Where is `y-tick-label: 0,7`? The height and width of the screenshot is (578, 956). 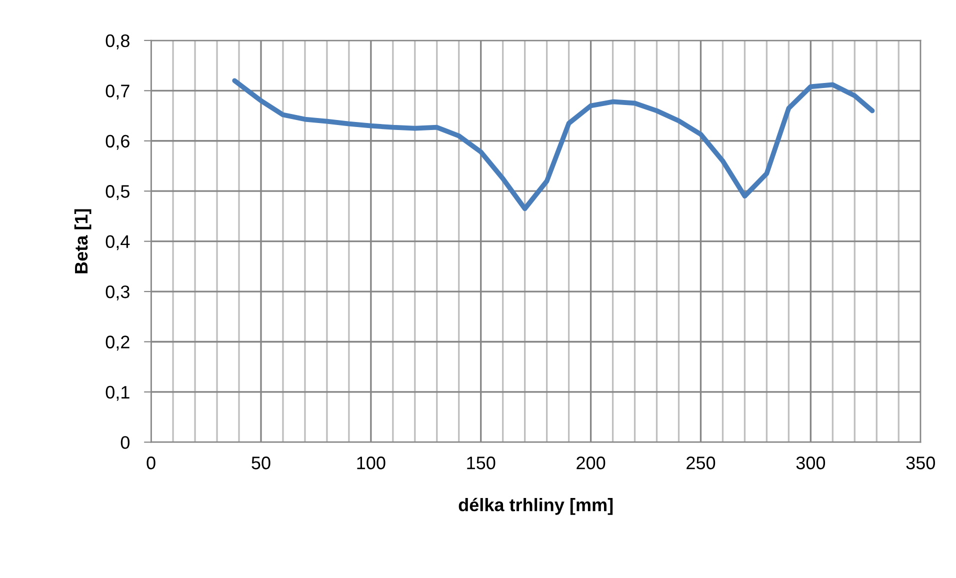 y-tick-label: 0,7 is located at coordinates (118, 92).